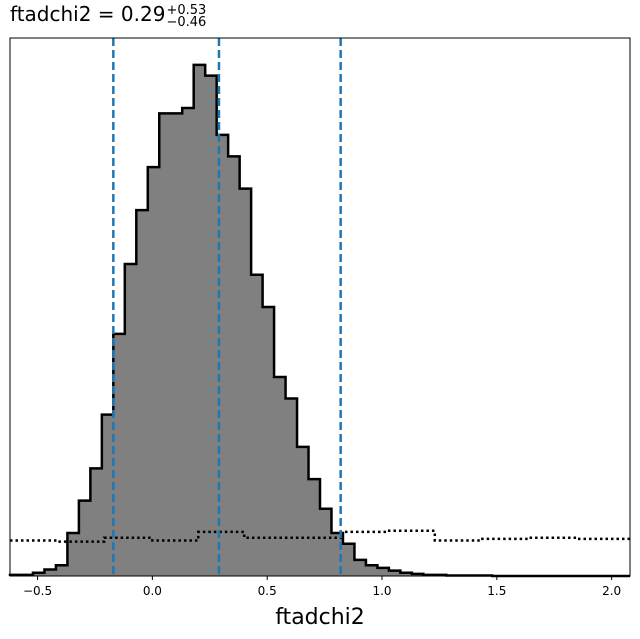  What do you see at coordinates (381, 591) in the screenshot?
I see `x-tick-label: 1.0` at bounding box center [381, 591].